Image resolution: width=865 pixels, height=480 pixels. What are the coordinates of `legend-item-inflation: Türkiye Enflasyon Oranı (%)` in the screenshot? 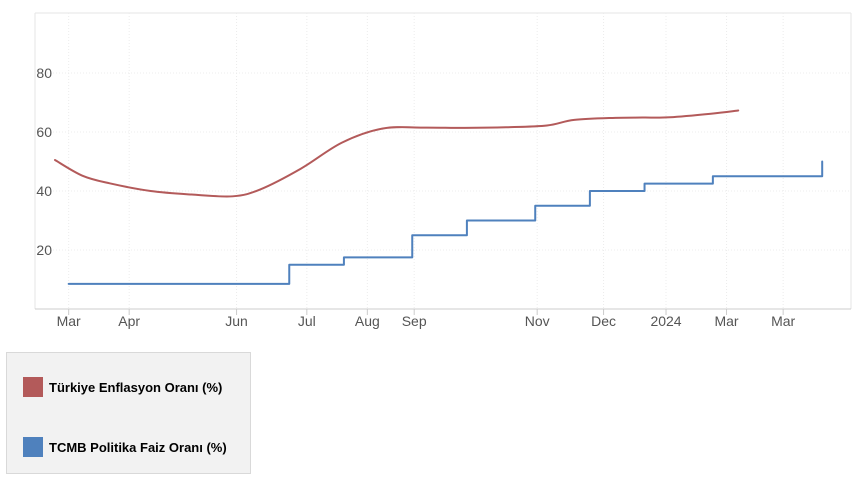 It's located at (122, 387).